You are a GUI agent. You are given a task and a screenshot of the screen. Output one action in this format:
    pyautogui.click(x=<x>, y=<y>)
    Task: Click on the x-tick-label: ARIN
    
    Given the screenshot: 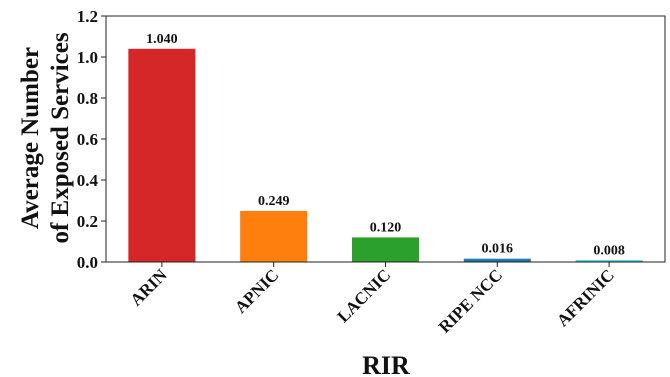 What is the action you would take?
    pyautogui.click(x=149, y=287)
    